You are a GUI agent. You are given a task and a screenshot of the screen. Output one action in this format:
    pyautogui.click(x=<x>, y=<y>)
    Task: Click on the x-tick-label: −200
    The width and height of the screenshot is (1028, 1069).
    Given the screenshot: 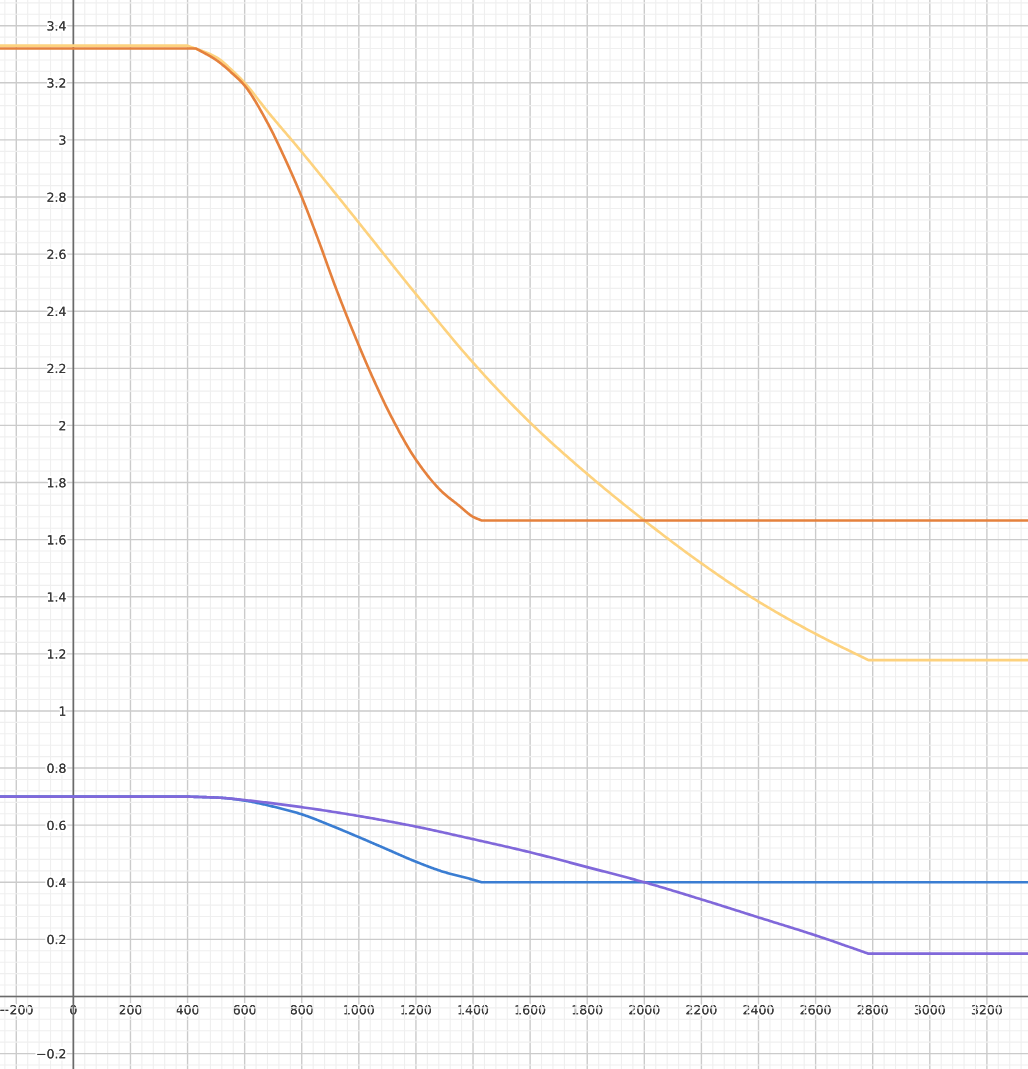 What is the action you would take?
    pyautogui.click(x=16, y=1010)
    